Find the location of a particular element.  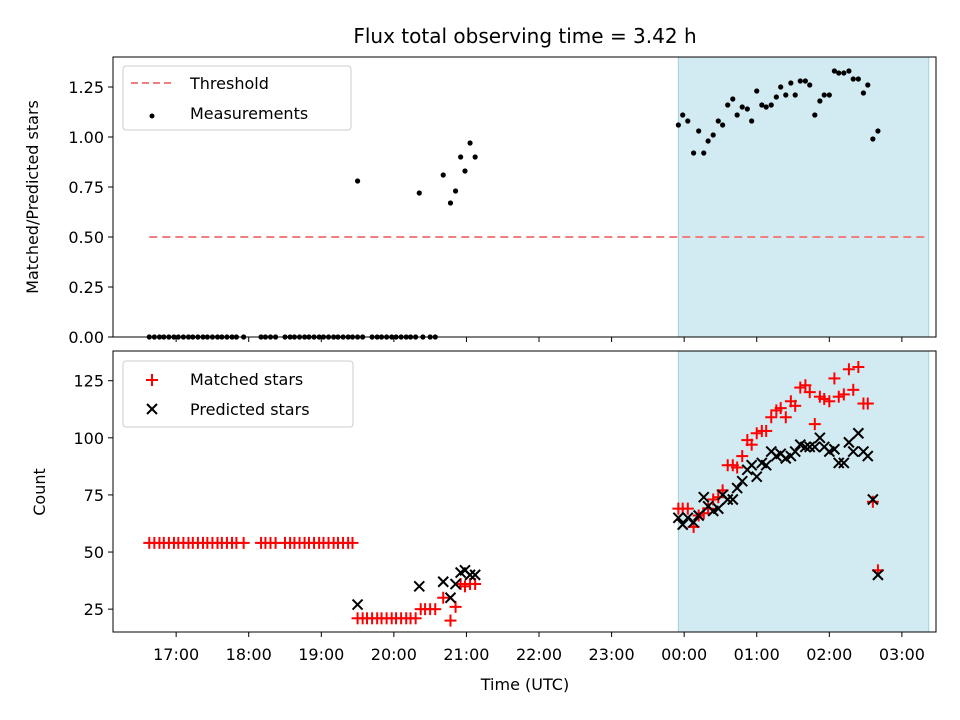

top-y-tick-label: 0.25 is located at coordinates (86, 287).